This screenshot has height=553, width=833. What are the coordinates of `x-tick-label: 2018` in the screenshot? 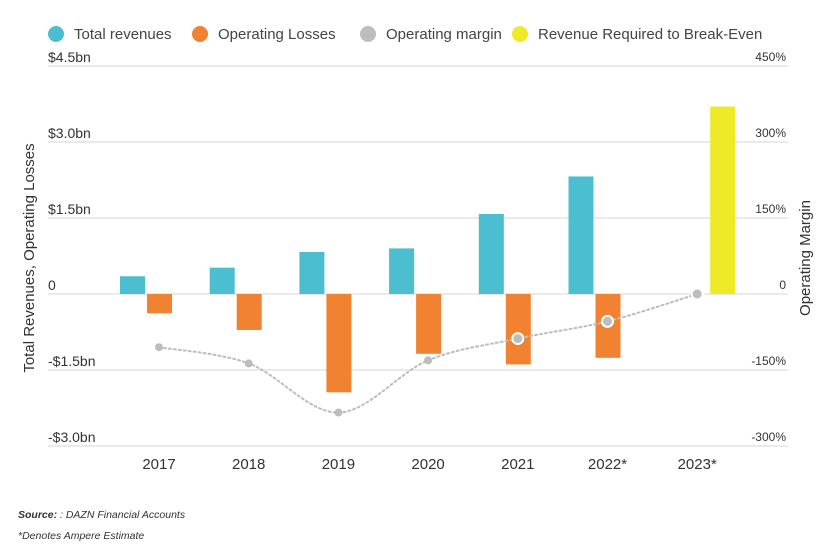 It's located at (248, 464).